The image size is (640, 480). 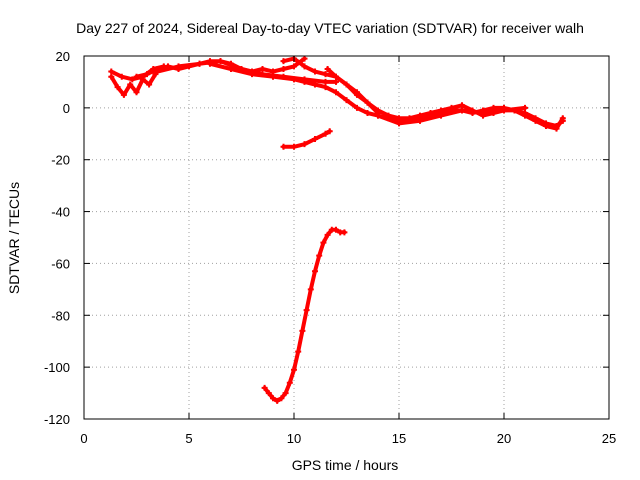 I want to click on y-axis-label: SDTVAR / TECUs, so click(x=14, y=238).